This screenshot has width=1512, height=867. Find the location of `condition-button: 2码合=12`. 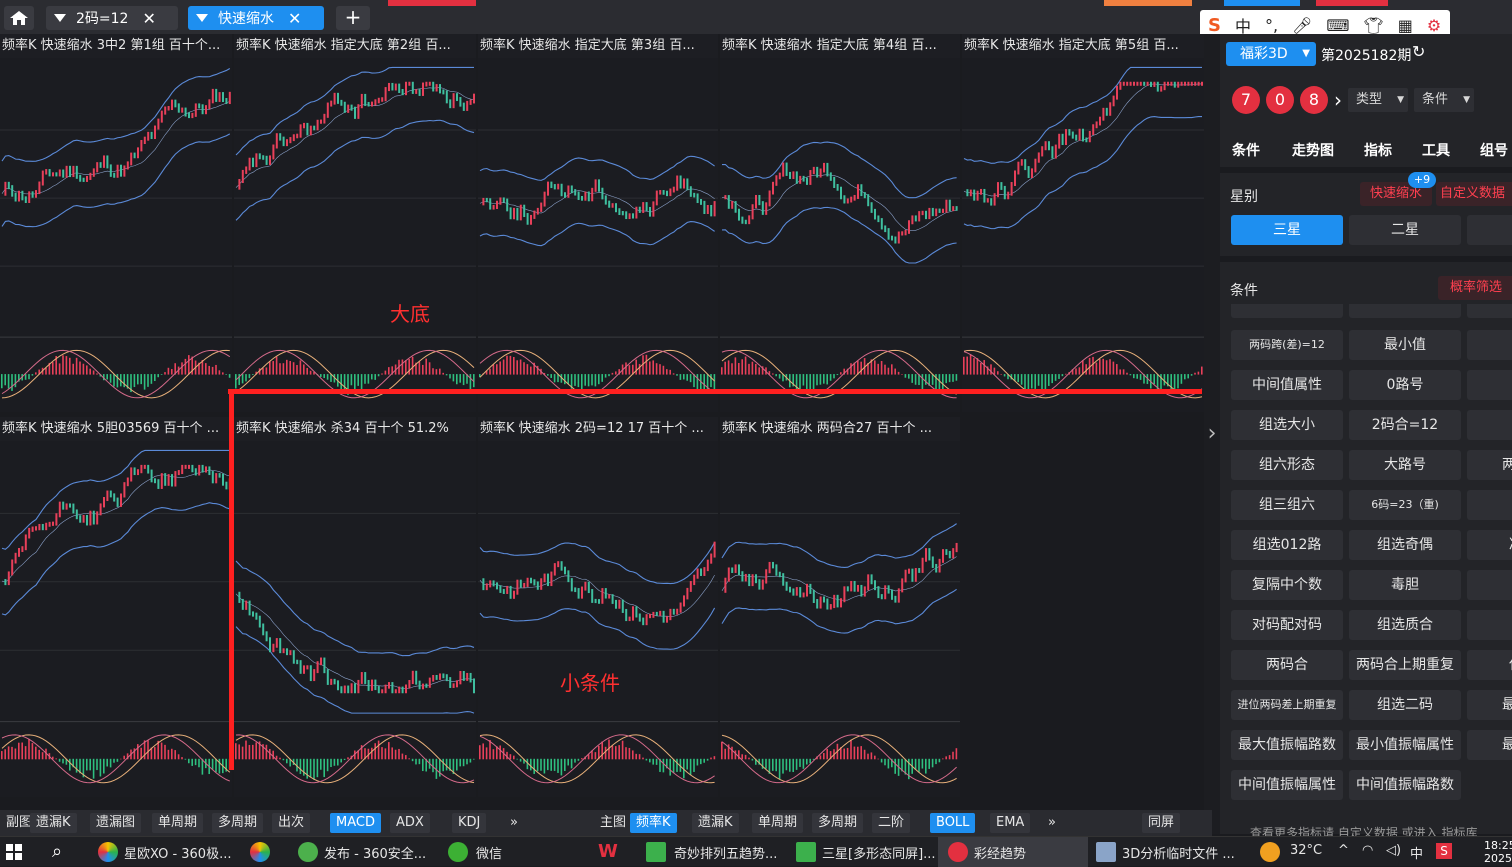

condition-button: 2码合=12 is located at coordinates (1405, 425).